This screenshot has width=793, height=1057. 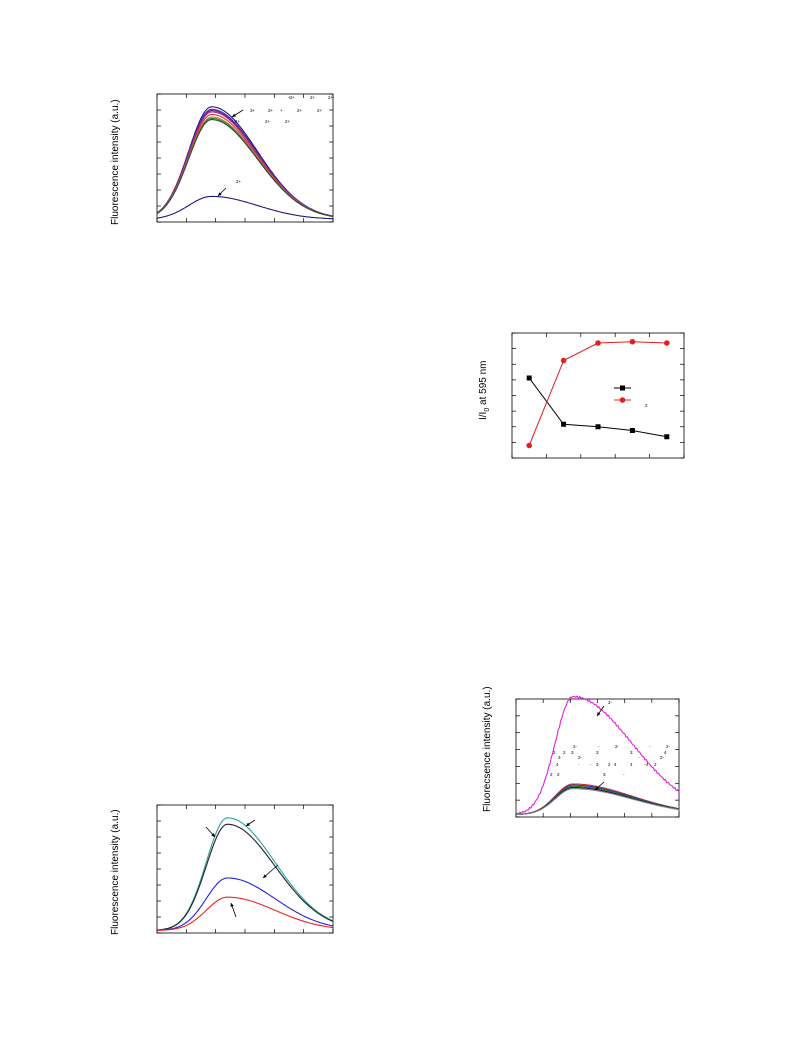 What do you see at coordinates (115, 872) in the screenshot?
I see `chart-c-ylabel: Fluorescence intensity (a.u.)` at bounding box center [115, 872].